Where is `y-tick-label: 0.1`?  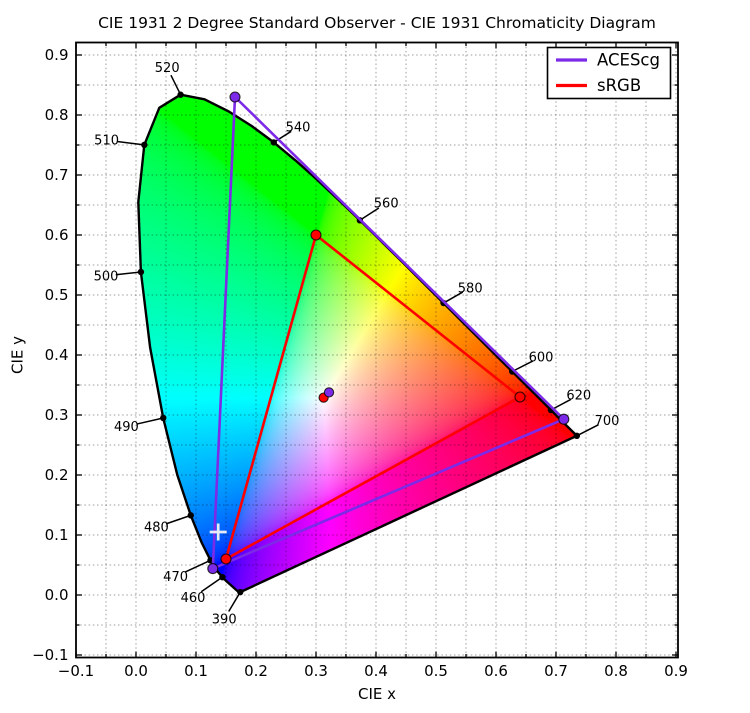
y-tick-label: 0.1 is located at coordinates (57, 535).